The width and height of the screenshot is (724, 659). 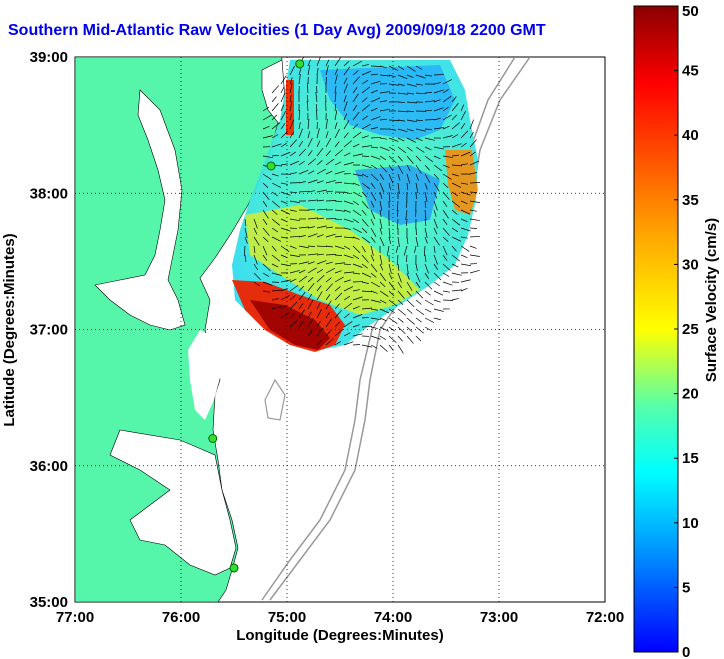 I want to click on y-axis-label: Latitude (Degrees:Minutes), so click(x=9, y=329).